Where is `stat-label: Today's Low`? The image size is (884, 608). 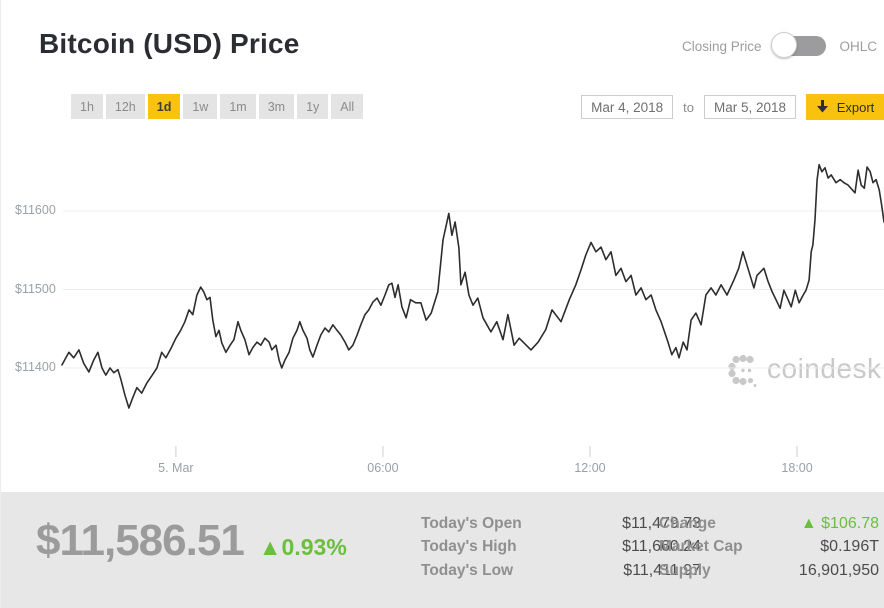
stat-label: Today's Low is located at coordinates (467, 570).